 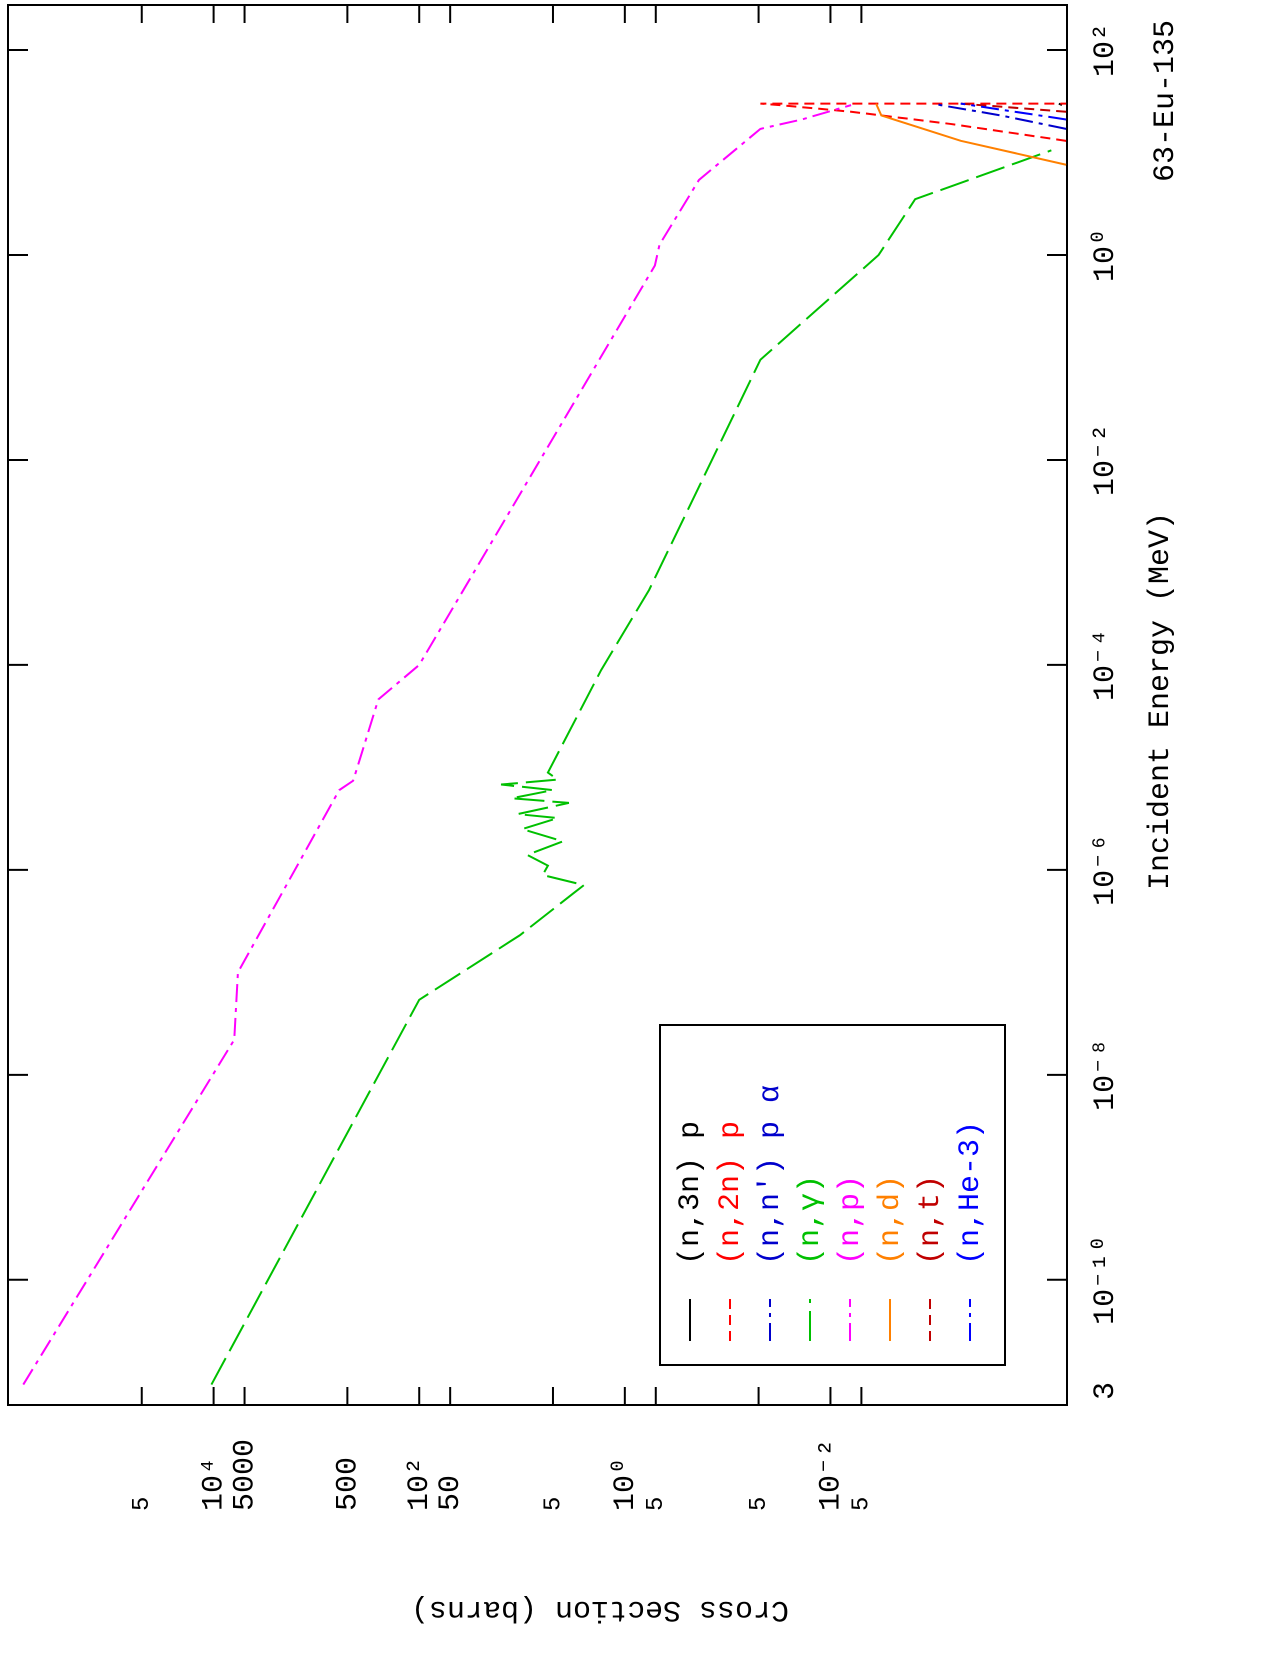 I want to click on x-tick-label: 10⁻⁶, so click(x=1106, y=870).